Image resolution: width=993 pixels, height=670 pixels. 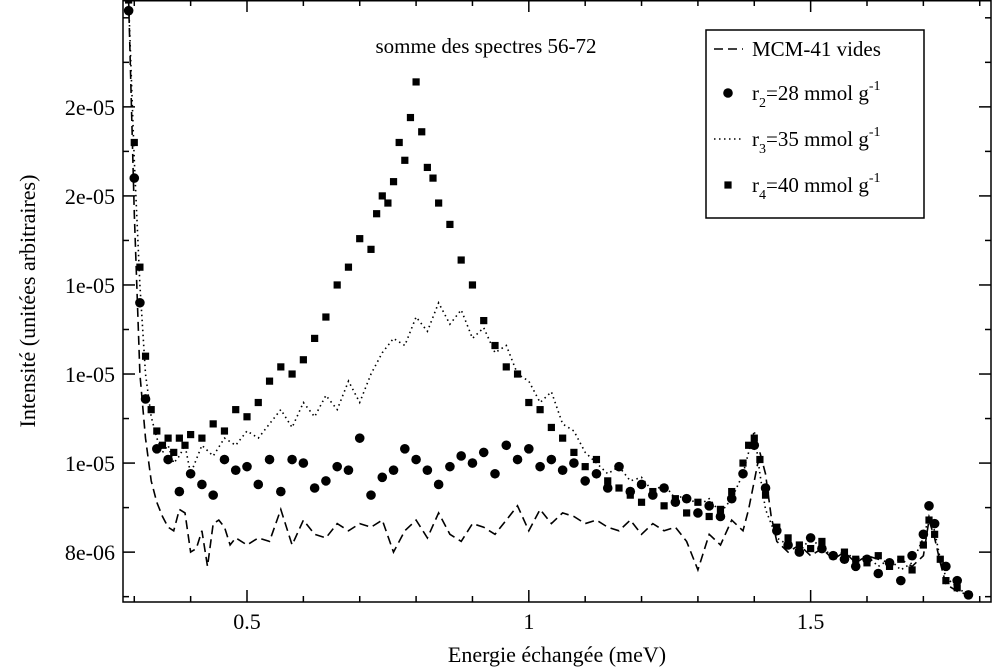 What do you see at coordinates (816, 95) in the screenshot?
I see `legend-label: r2=28 mmol g-1` at bounding box center [816, 95].